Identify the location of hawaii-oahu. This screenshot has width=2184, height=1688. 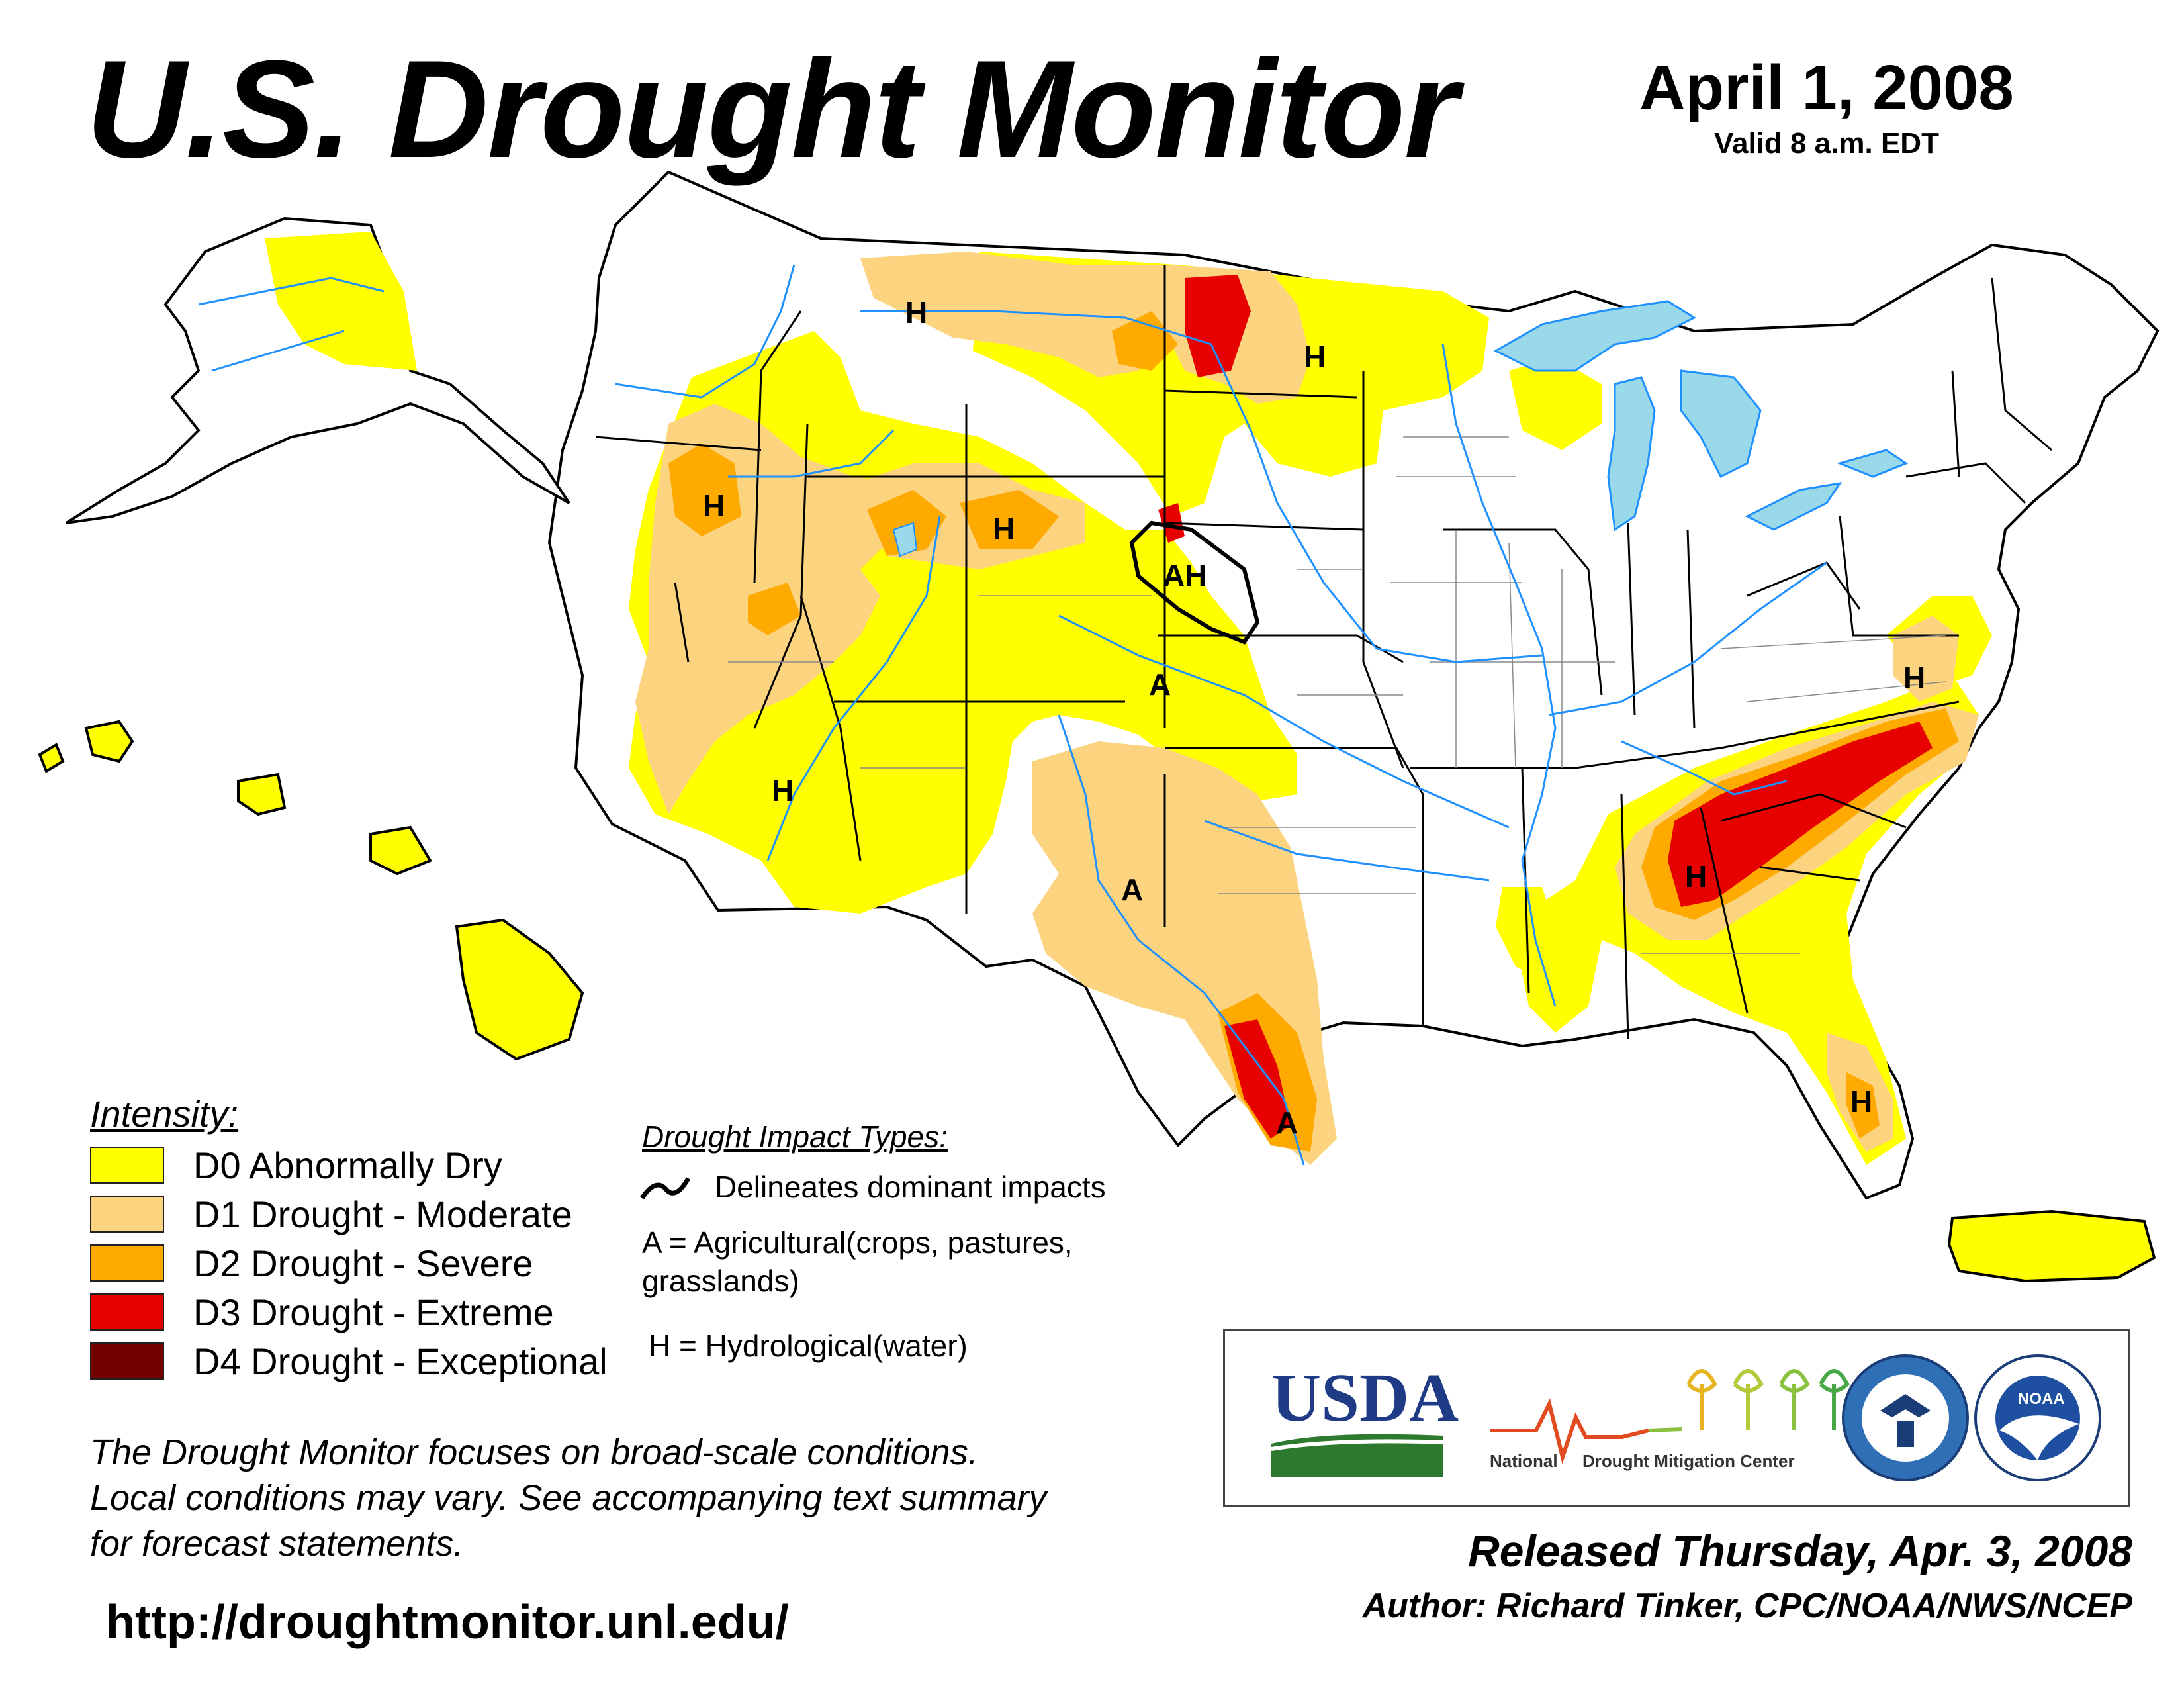
(109, 741).